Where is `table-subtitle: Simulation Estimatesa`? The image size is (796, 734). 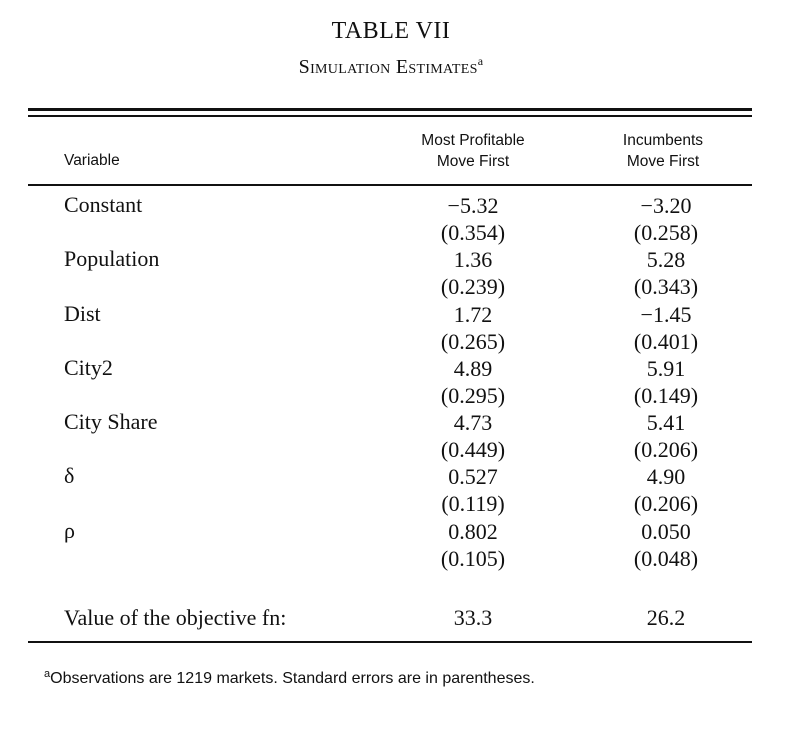
table-subtitle: Simulation Estimatesa is located at coordinates (391, 66).